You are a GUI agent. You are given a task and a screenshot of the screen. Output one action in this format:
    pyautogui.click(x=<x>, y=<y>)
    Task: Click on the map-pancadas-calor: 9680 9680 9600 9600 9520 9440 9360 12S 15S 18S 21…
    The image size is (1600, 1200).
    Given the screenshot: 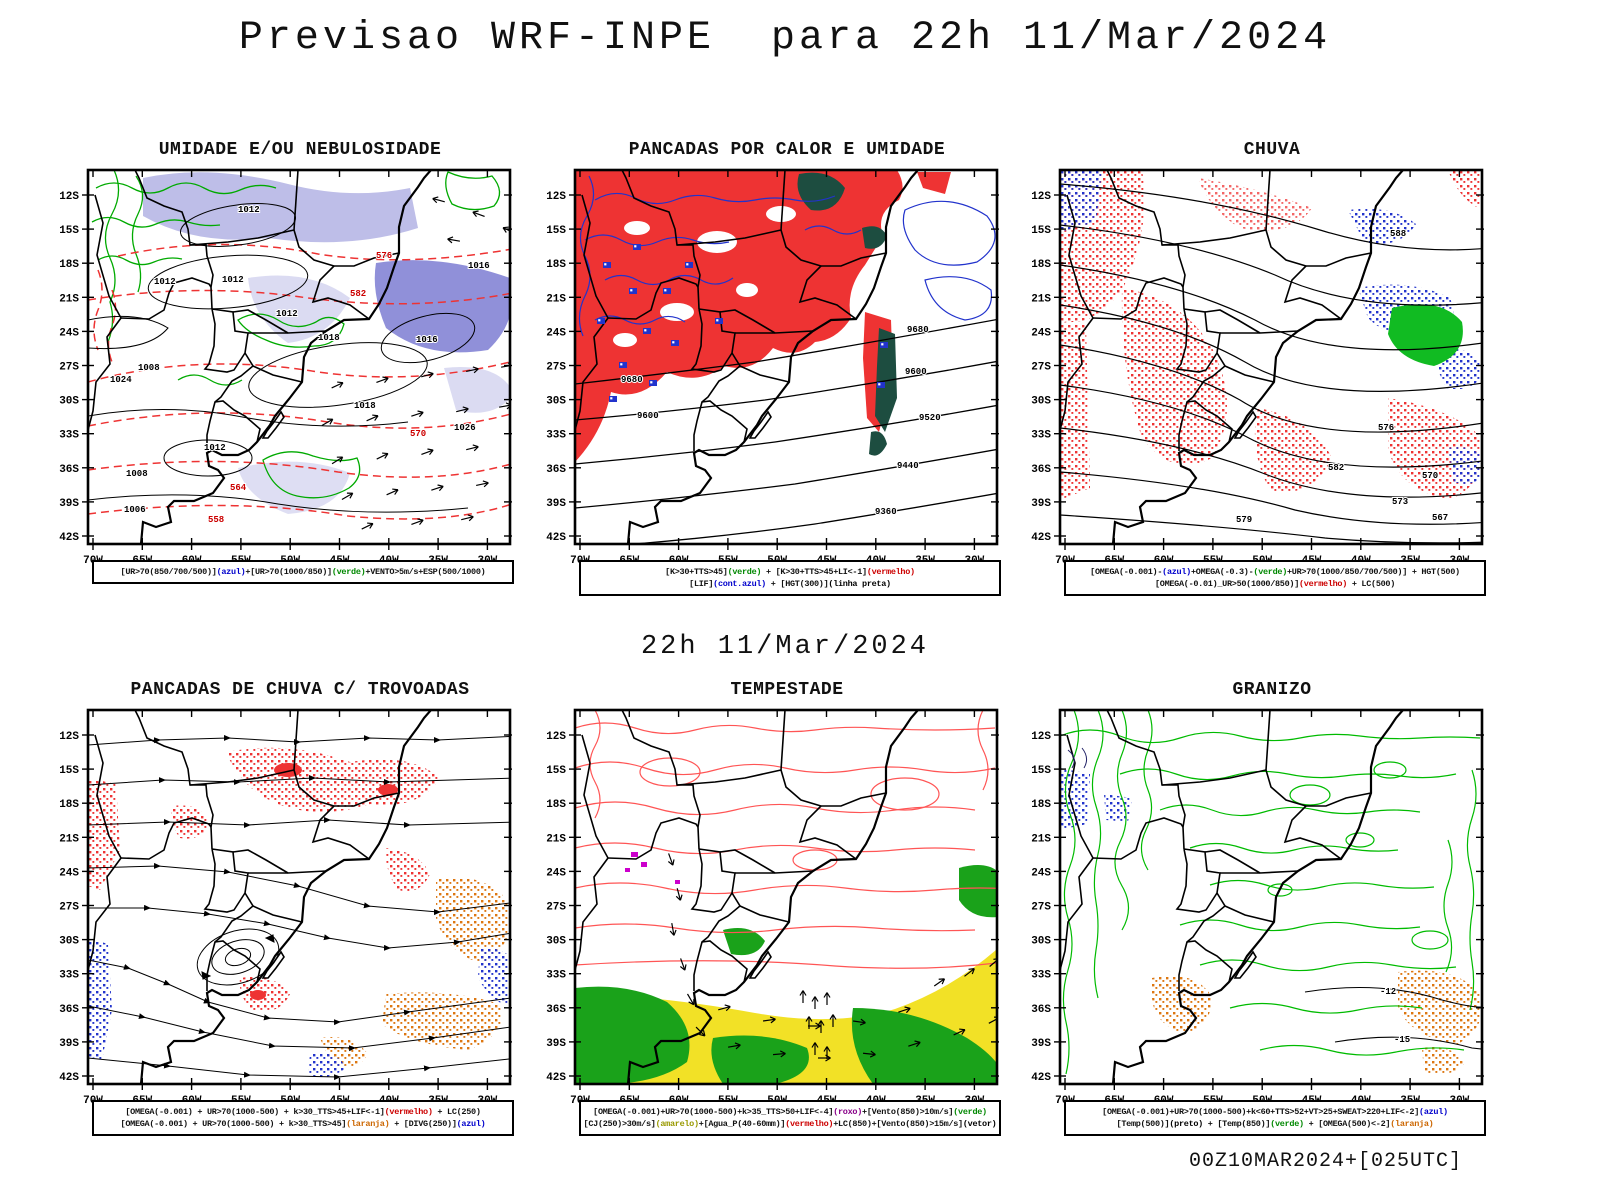 What is the action you would take?
    pyautogui.click(x=772, y=367)
    